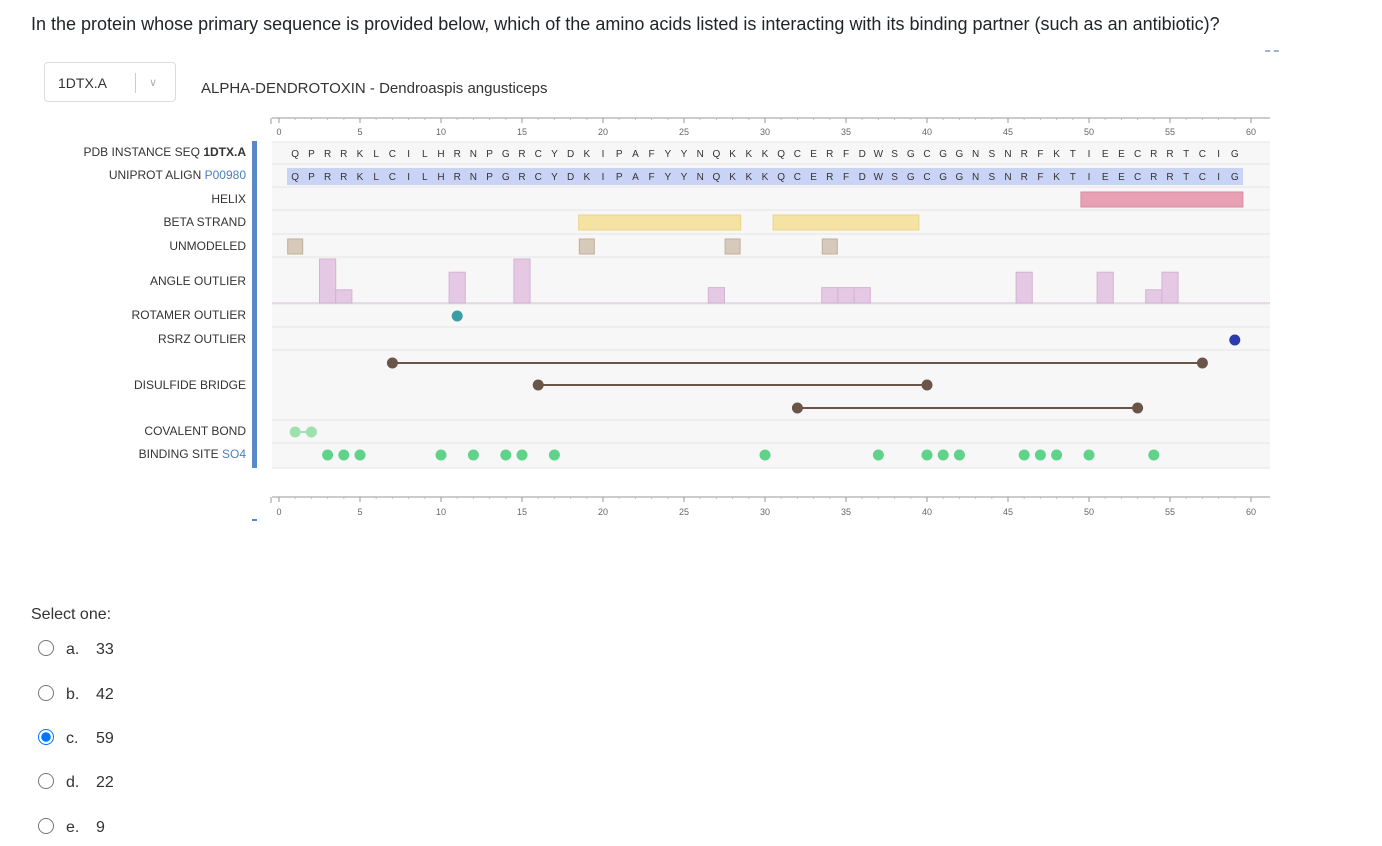  I want to click on seq-residue: W, so click(879, 154).